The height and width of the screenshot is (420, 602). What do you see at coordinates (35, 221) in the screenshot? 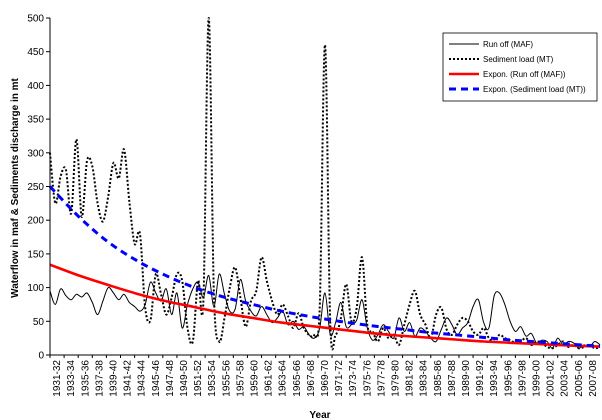
I see `y-tick-label: 200` at bounding box center [35, 221].